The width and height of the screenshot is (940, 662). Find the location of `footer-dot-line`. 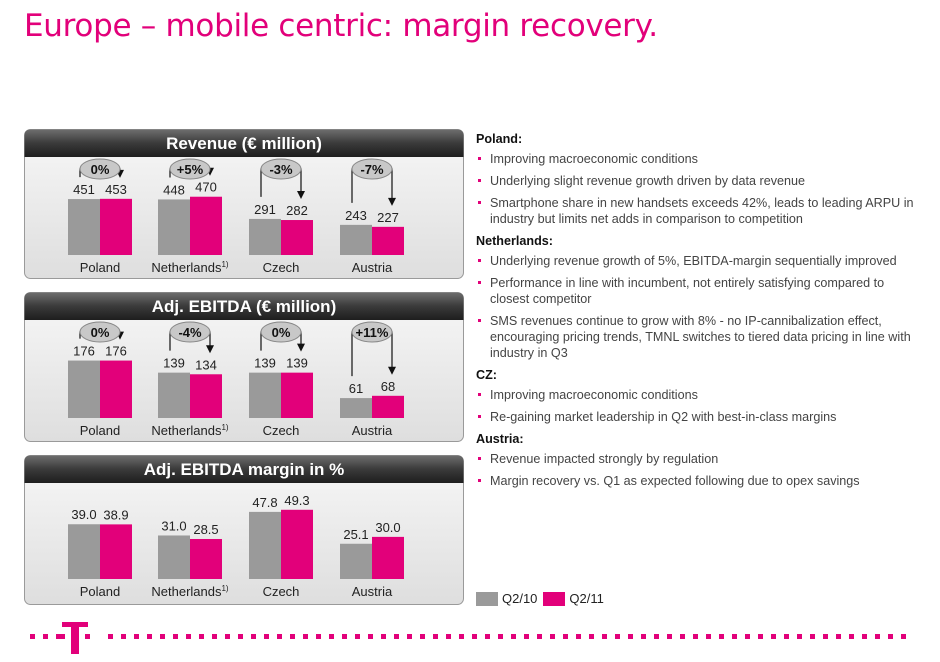

footer-dot-line is located at coordinates (472, 636).